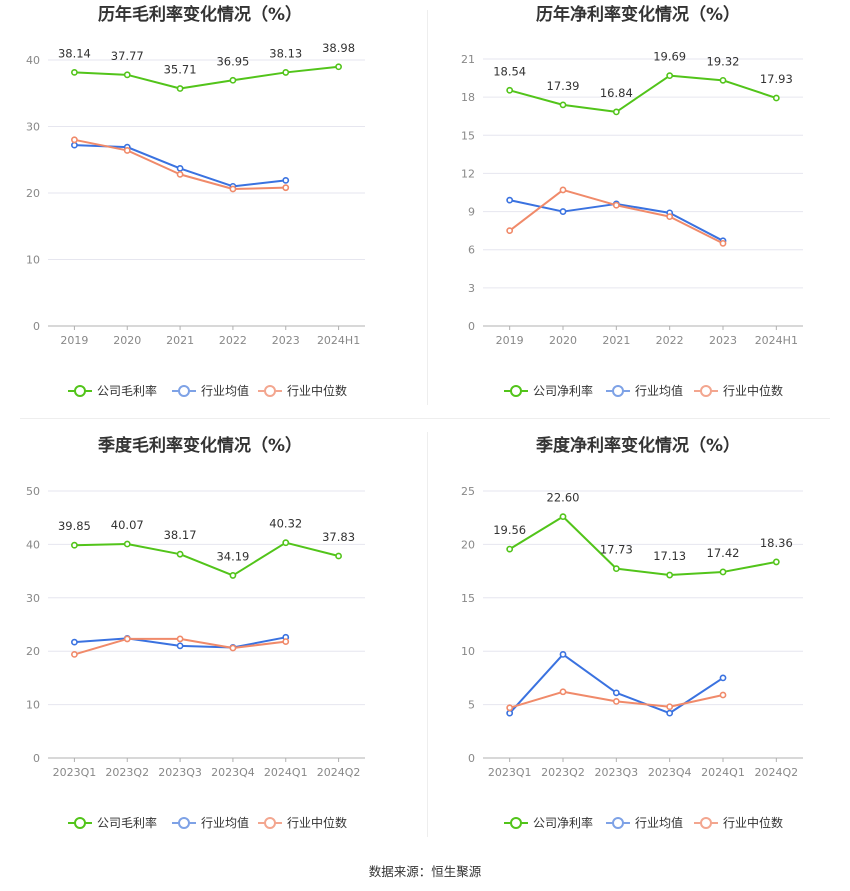 The image size is (850, 891). I want to click on y-tick-label: 25, so click(468, 491).